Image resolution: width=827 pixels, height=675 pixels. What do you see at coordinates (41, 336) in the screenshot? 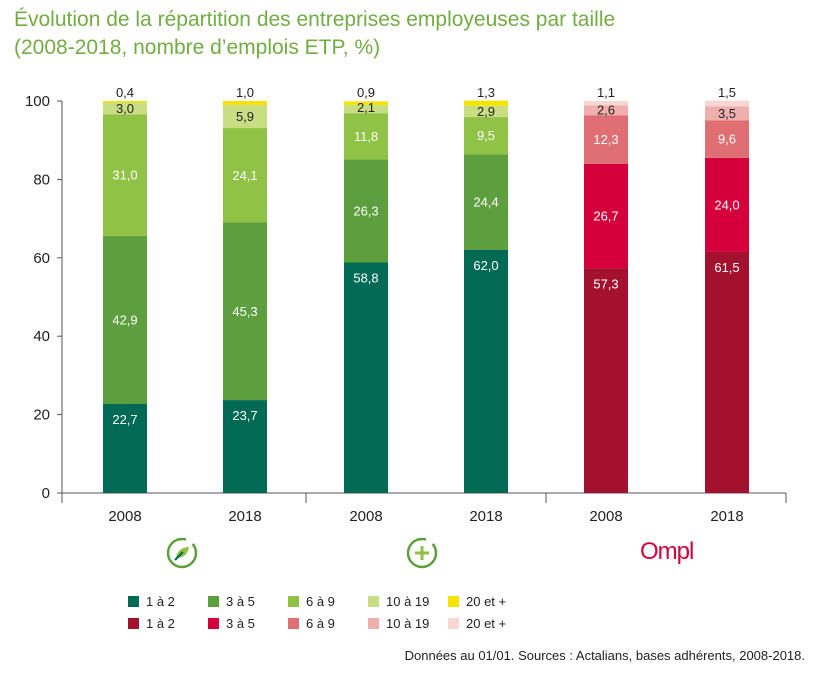
I see `y-tick-label: 40` at bounding box center [41, 336].